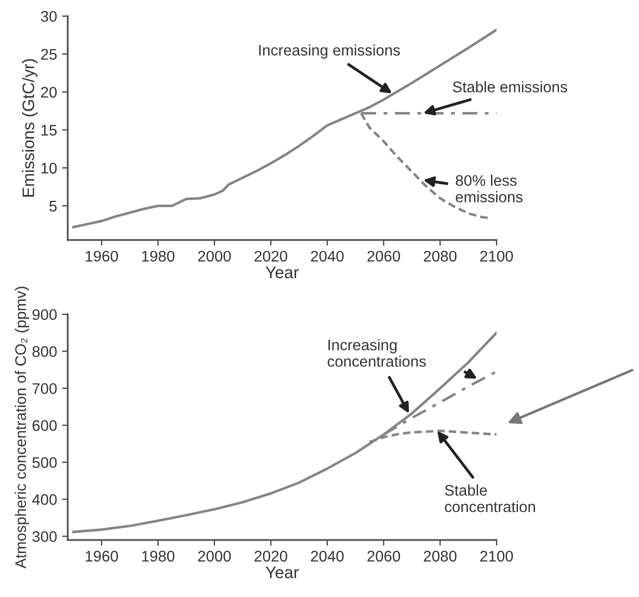 The width and height of the screenshot is (639, 597). I want to click on y-tick-label: 25, so click(49, 54).